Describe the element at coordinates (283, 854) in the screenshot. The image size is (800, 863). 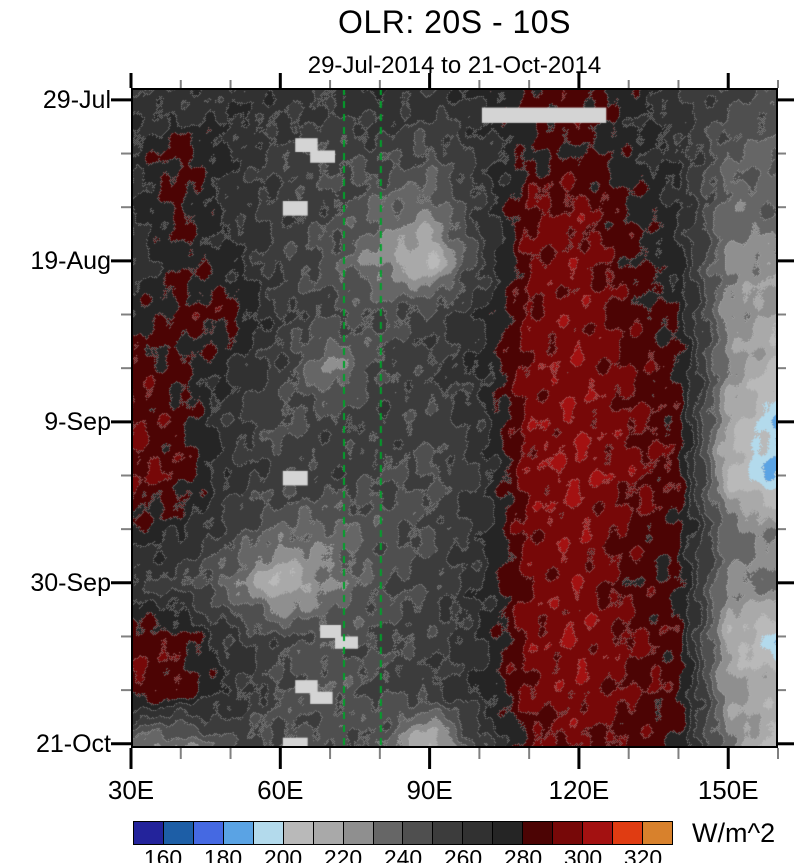
I see `colorbar-tick-label: 200` at that location.